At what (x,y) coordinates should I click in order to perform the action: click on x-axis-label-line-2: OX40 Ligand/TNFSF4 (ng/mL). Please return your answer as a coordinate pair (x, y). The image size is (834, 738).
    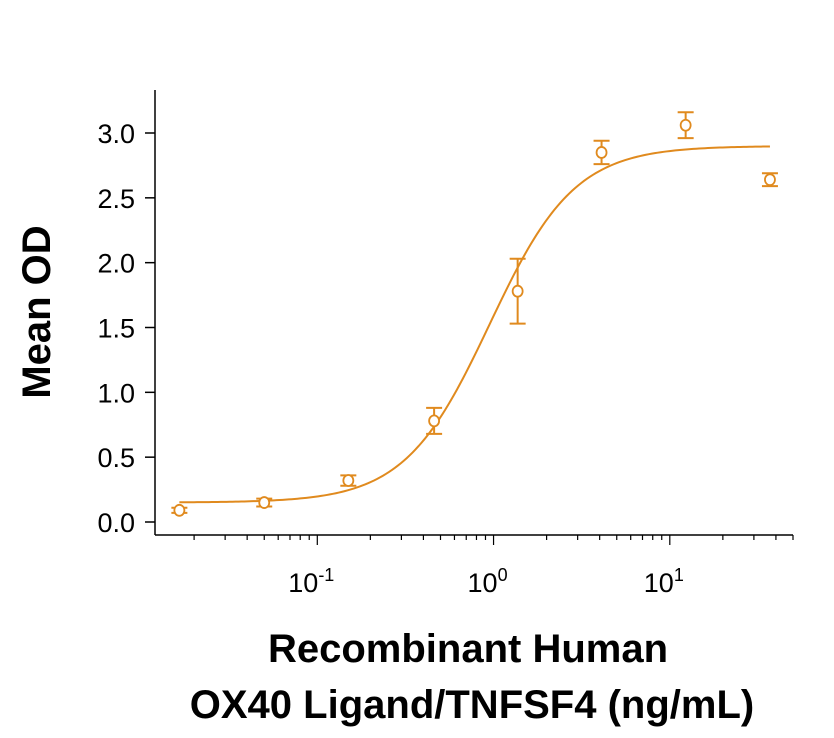
    Looking at the image, I should click on (472, 705).